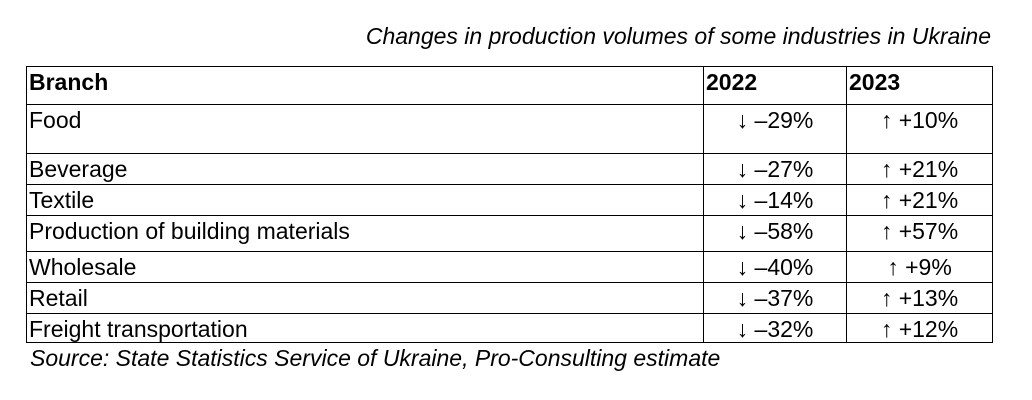  I want to click on table-row: Freight transportation ↓ –32% ↑ +12%, so click(509, 328).